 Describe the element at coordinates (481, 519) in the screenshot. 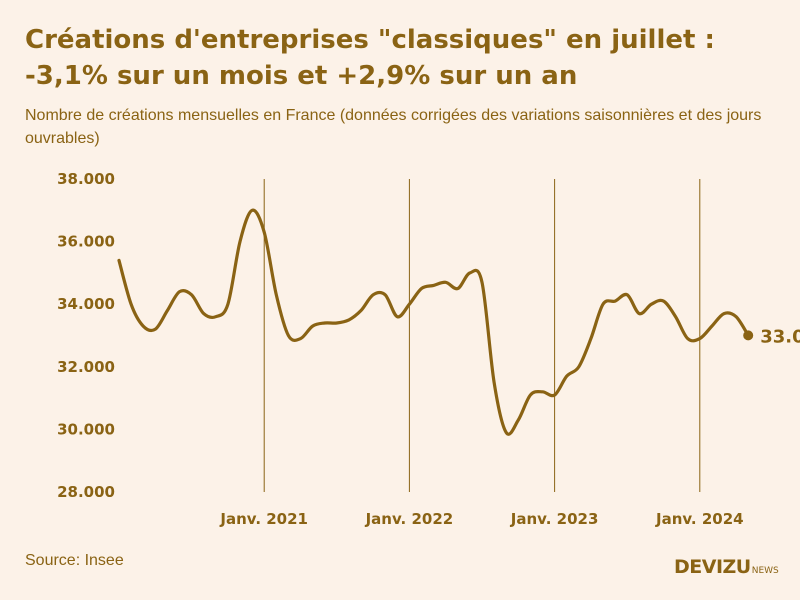

I see `x-axis-ticks: Janv. 2021 Janv. 2022 Janv. 2023 Janv. 2024` at that location.